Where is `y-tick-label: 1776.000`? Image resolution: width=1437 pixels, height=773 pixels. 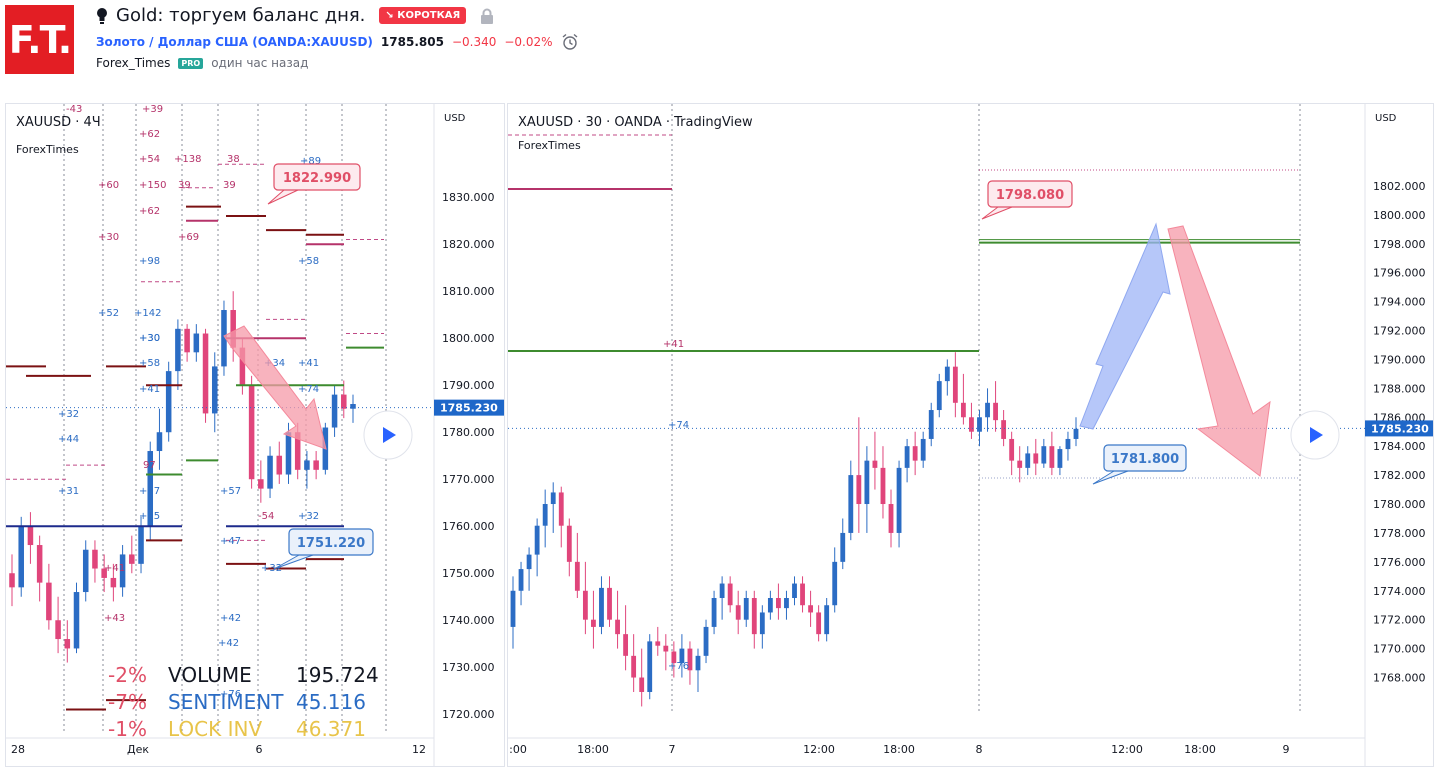 y-tick-label: 1776.000 is located at coordinates (1399, 562).